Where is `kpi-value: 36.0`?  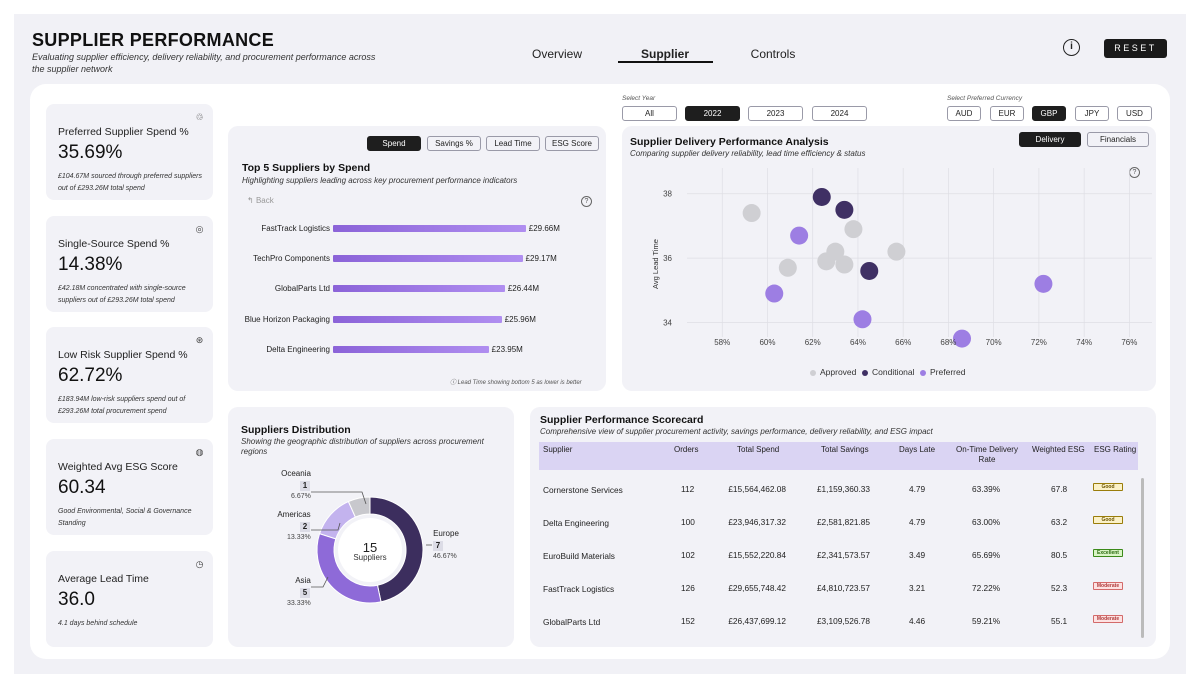 kpi-value: 36.0 is located at coordinates (76, 599).